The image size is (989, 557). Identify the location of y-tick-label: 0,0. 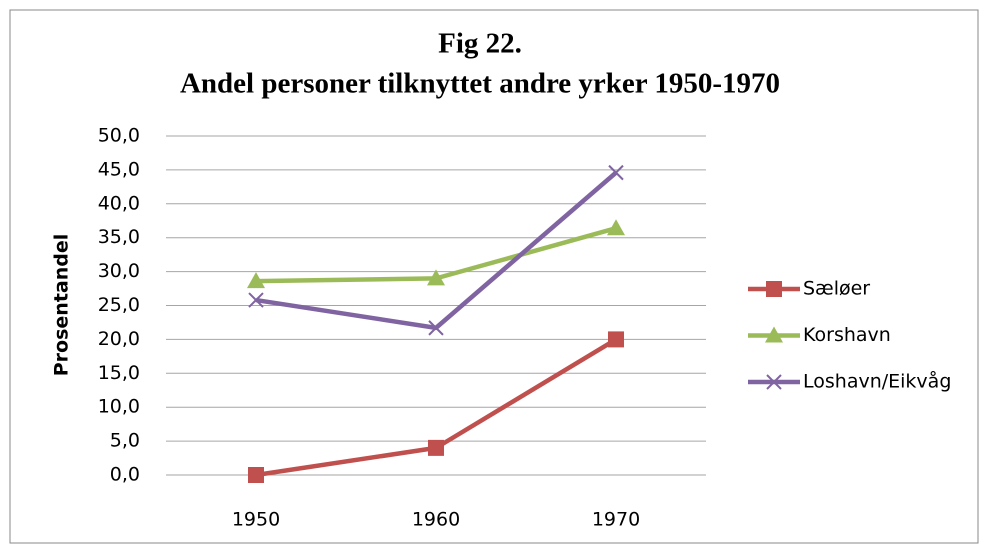
(125, 475).